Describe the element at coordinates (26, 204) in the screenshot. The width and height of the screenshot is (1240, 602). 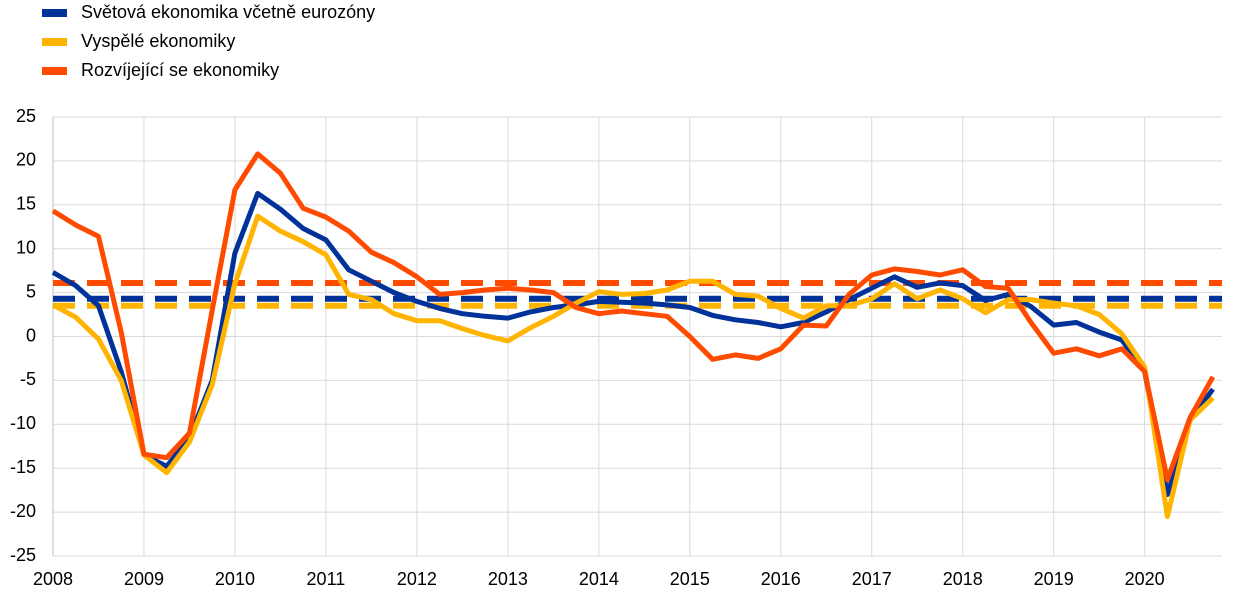
I see `y-tick-label: 15` at that location.